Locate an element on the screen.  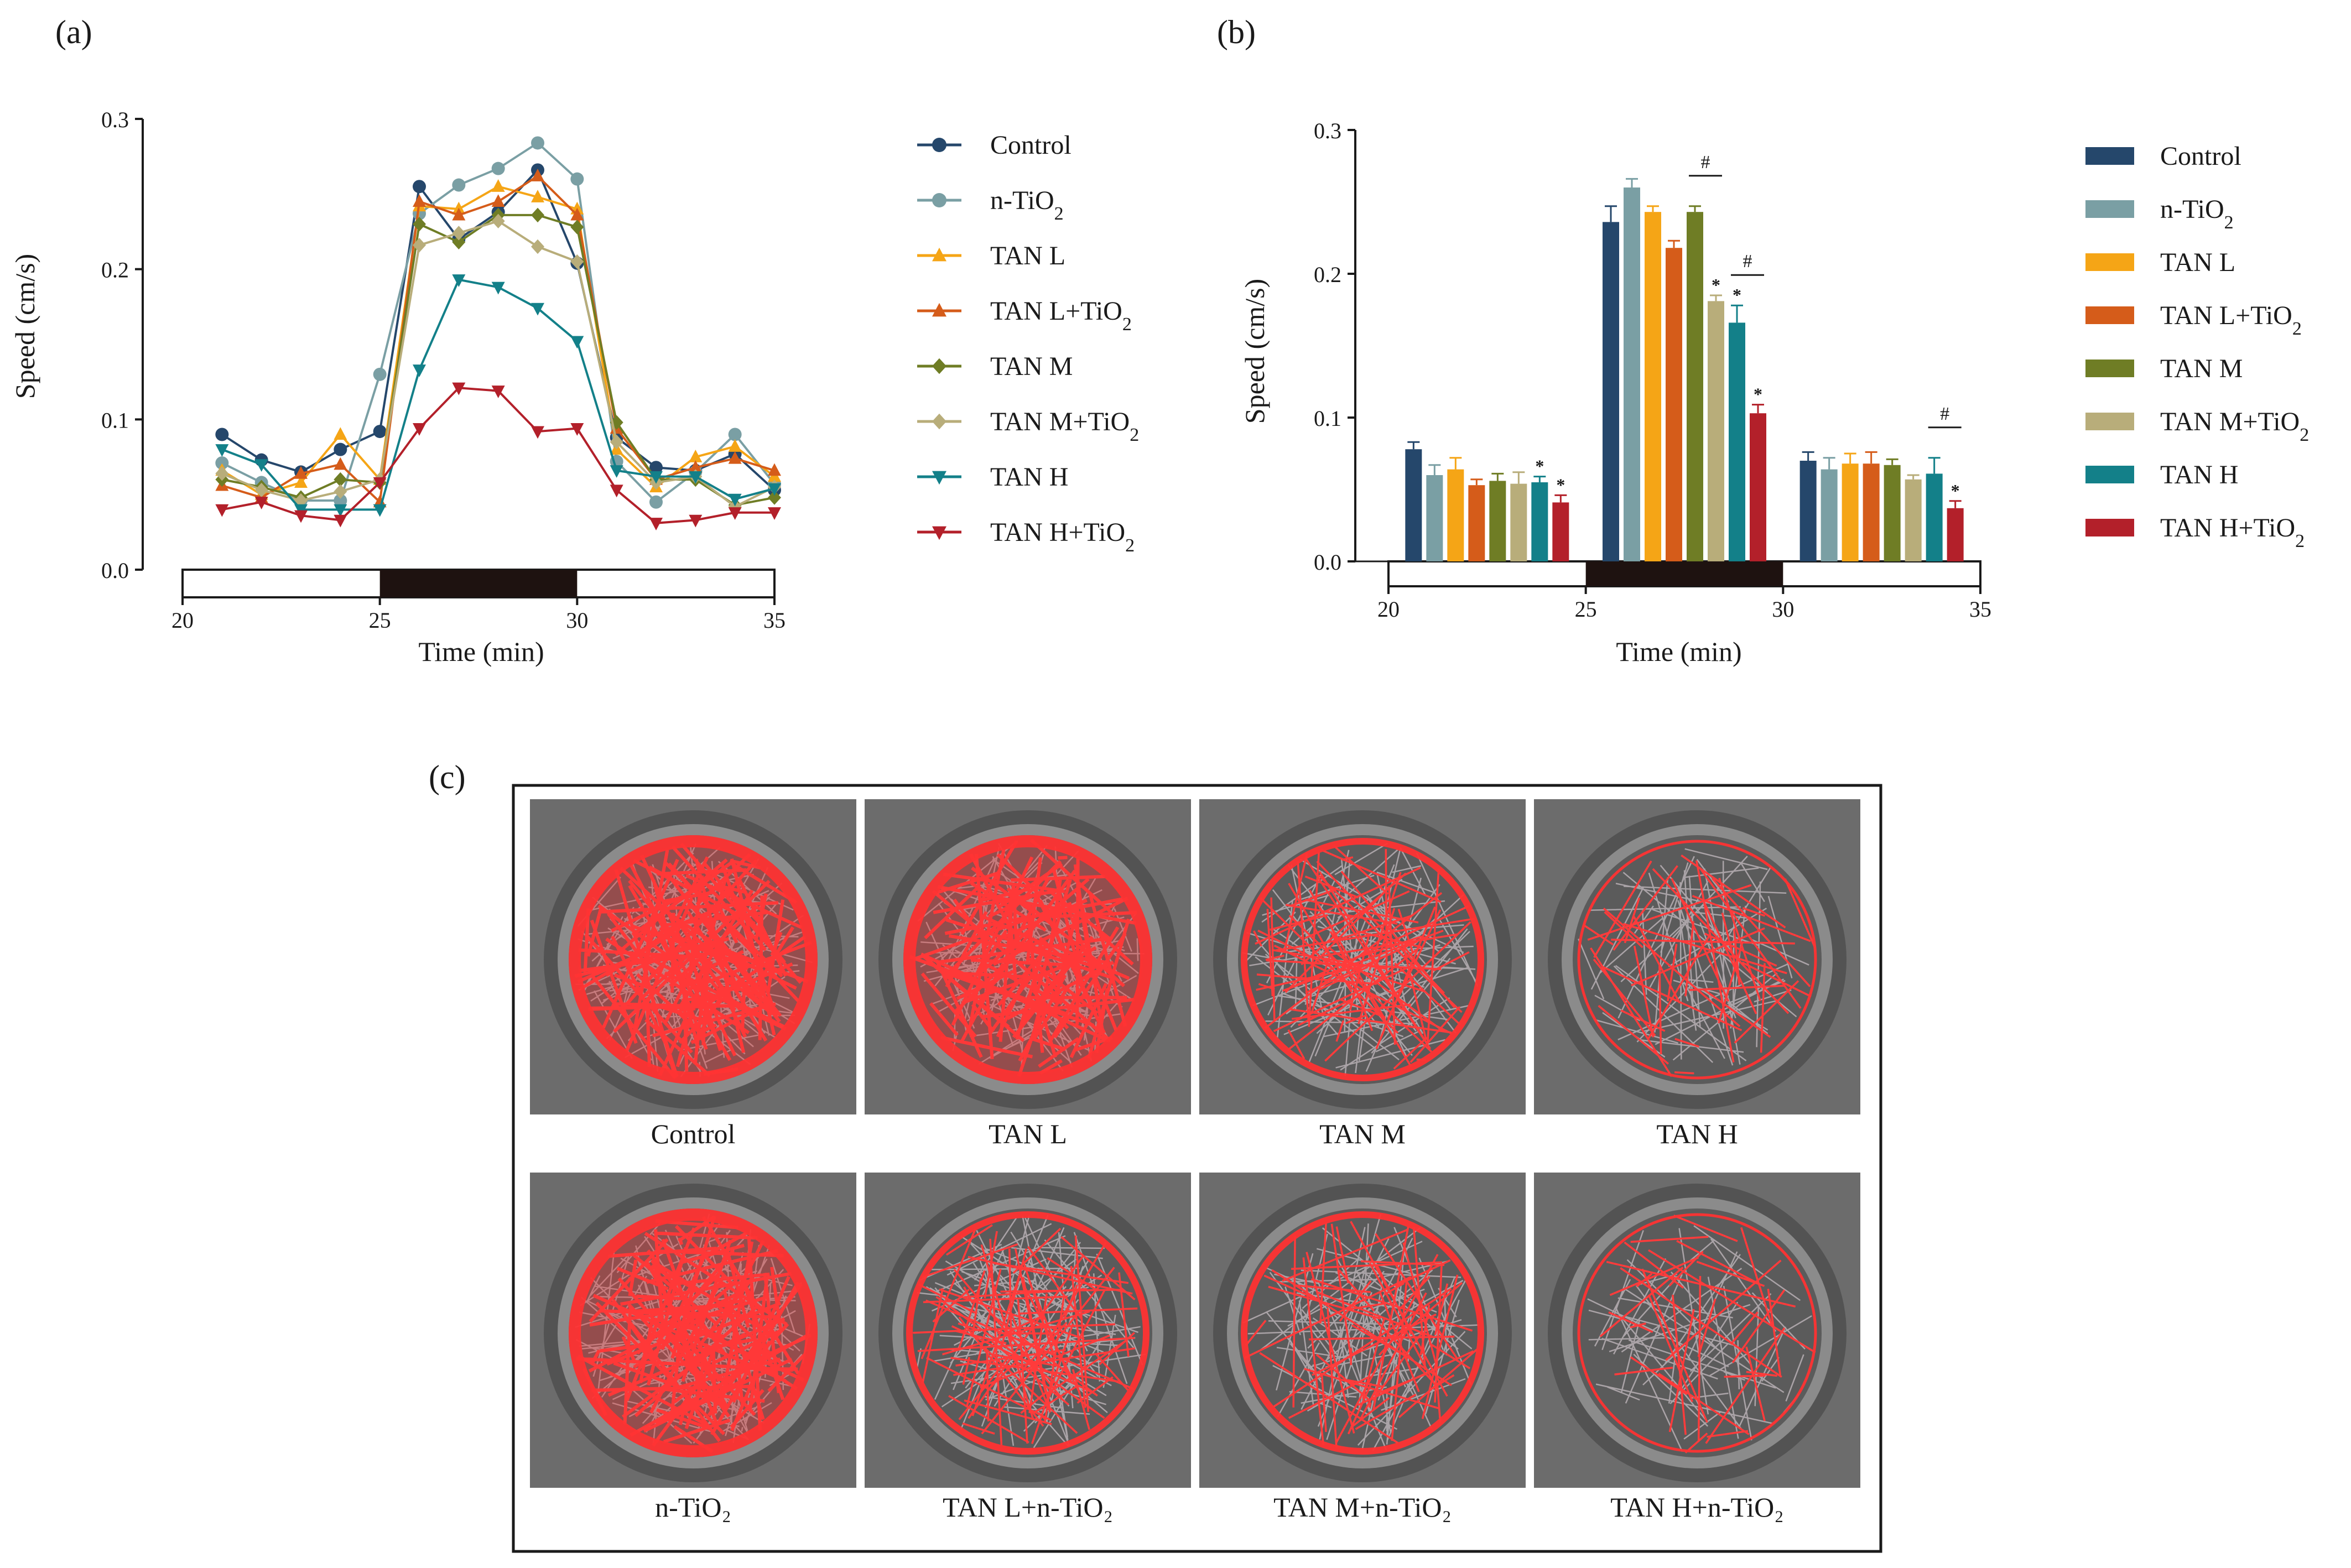
tracking-caption: TAN L+n-TiO₂ is located at coordinates (1028, 1507).